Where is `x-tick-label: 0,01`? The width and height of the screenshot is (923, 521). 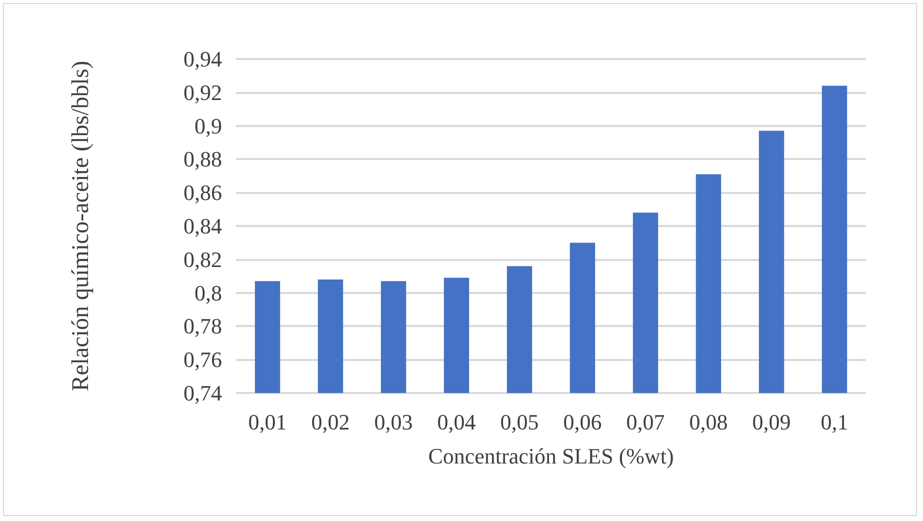
x-tick-label: 0,01 is located at coordinates (267, 422).